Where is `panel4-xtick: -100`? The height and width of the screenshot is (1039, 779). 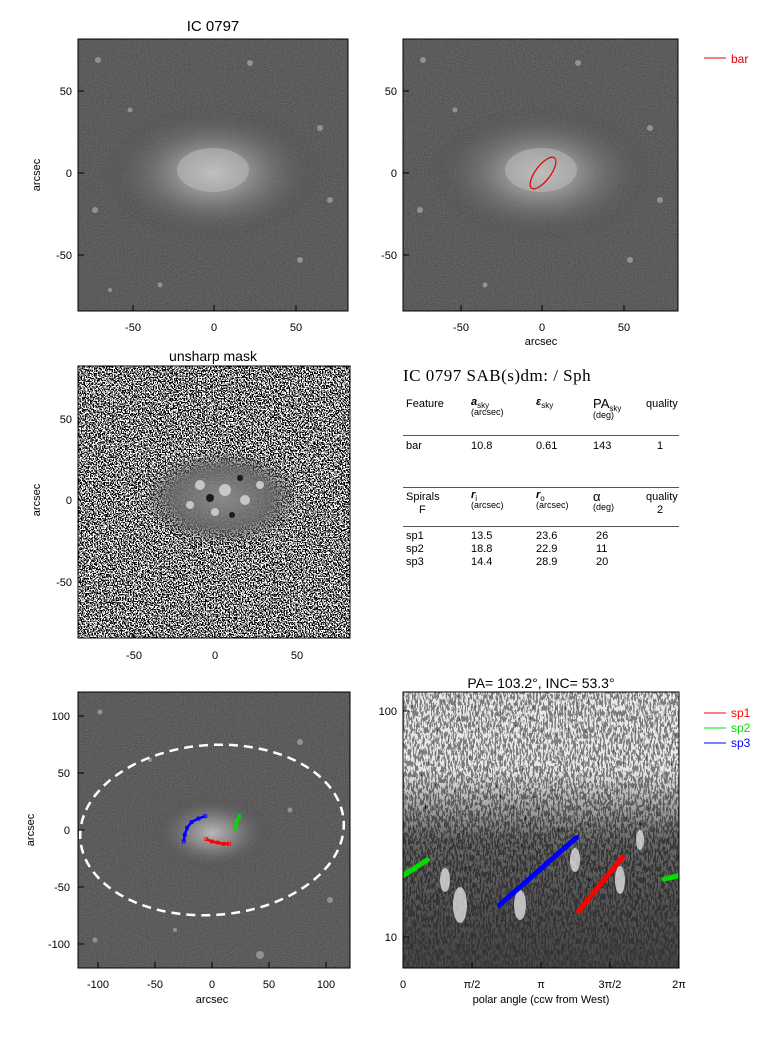 panel4-xtick: -100 is located at coordinates (98, 985).